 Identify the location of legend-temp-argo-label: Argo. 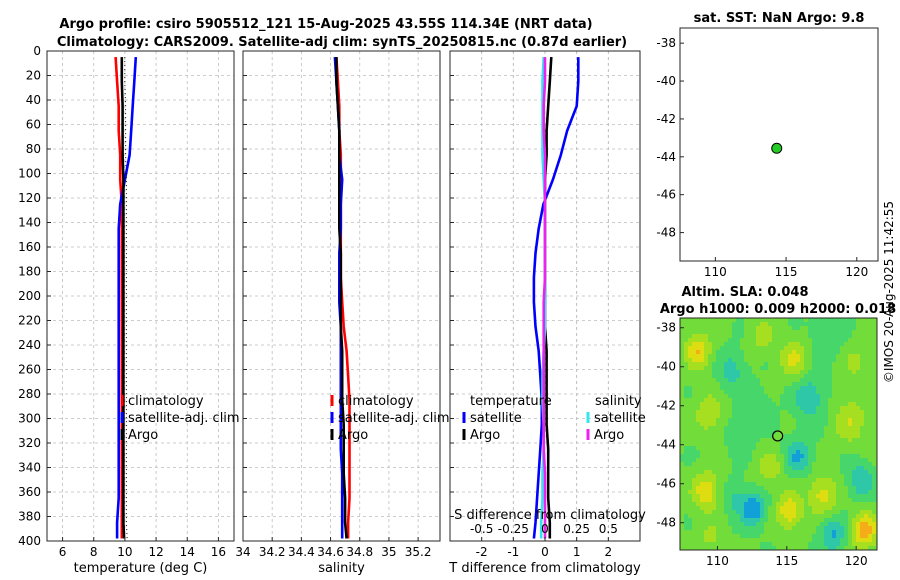
(485, 435).